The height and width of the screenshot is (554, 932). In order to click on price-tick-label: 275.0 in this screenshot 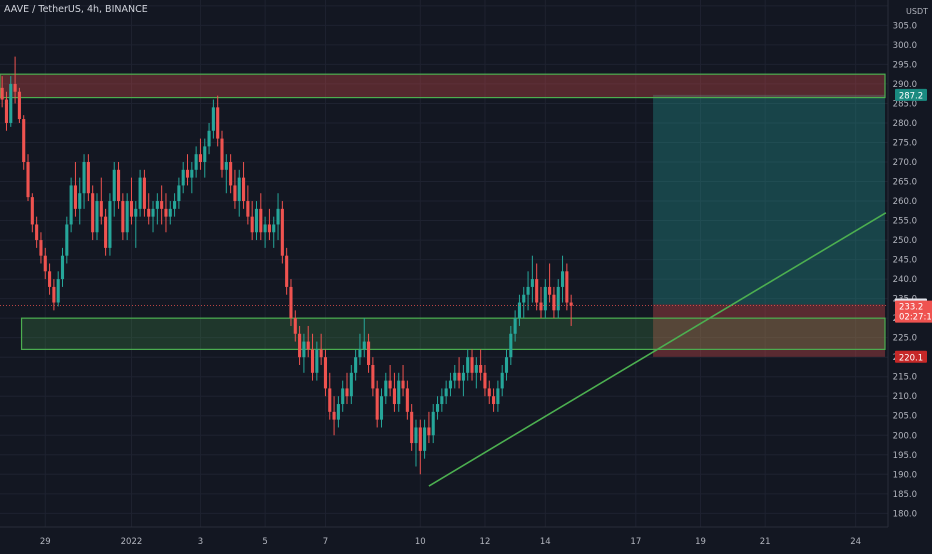, I will do `click(905, 143)`.